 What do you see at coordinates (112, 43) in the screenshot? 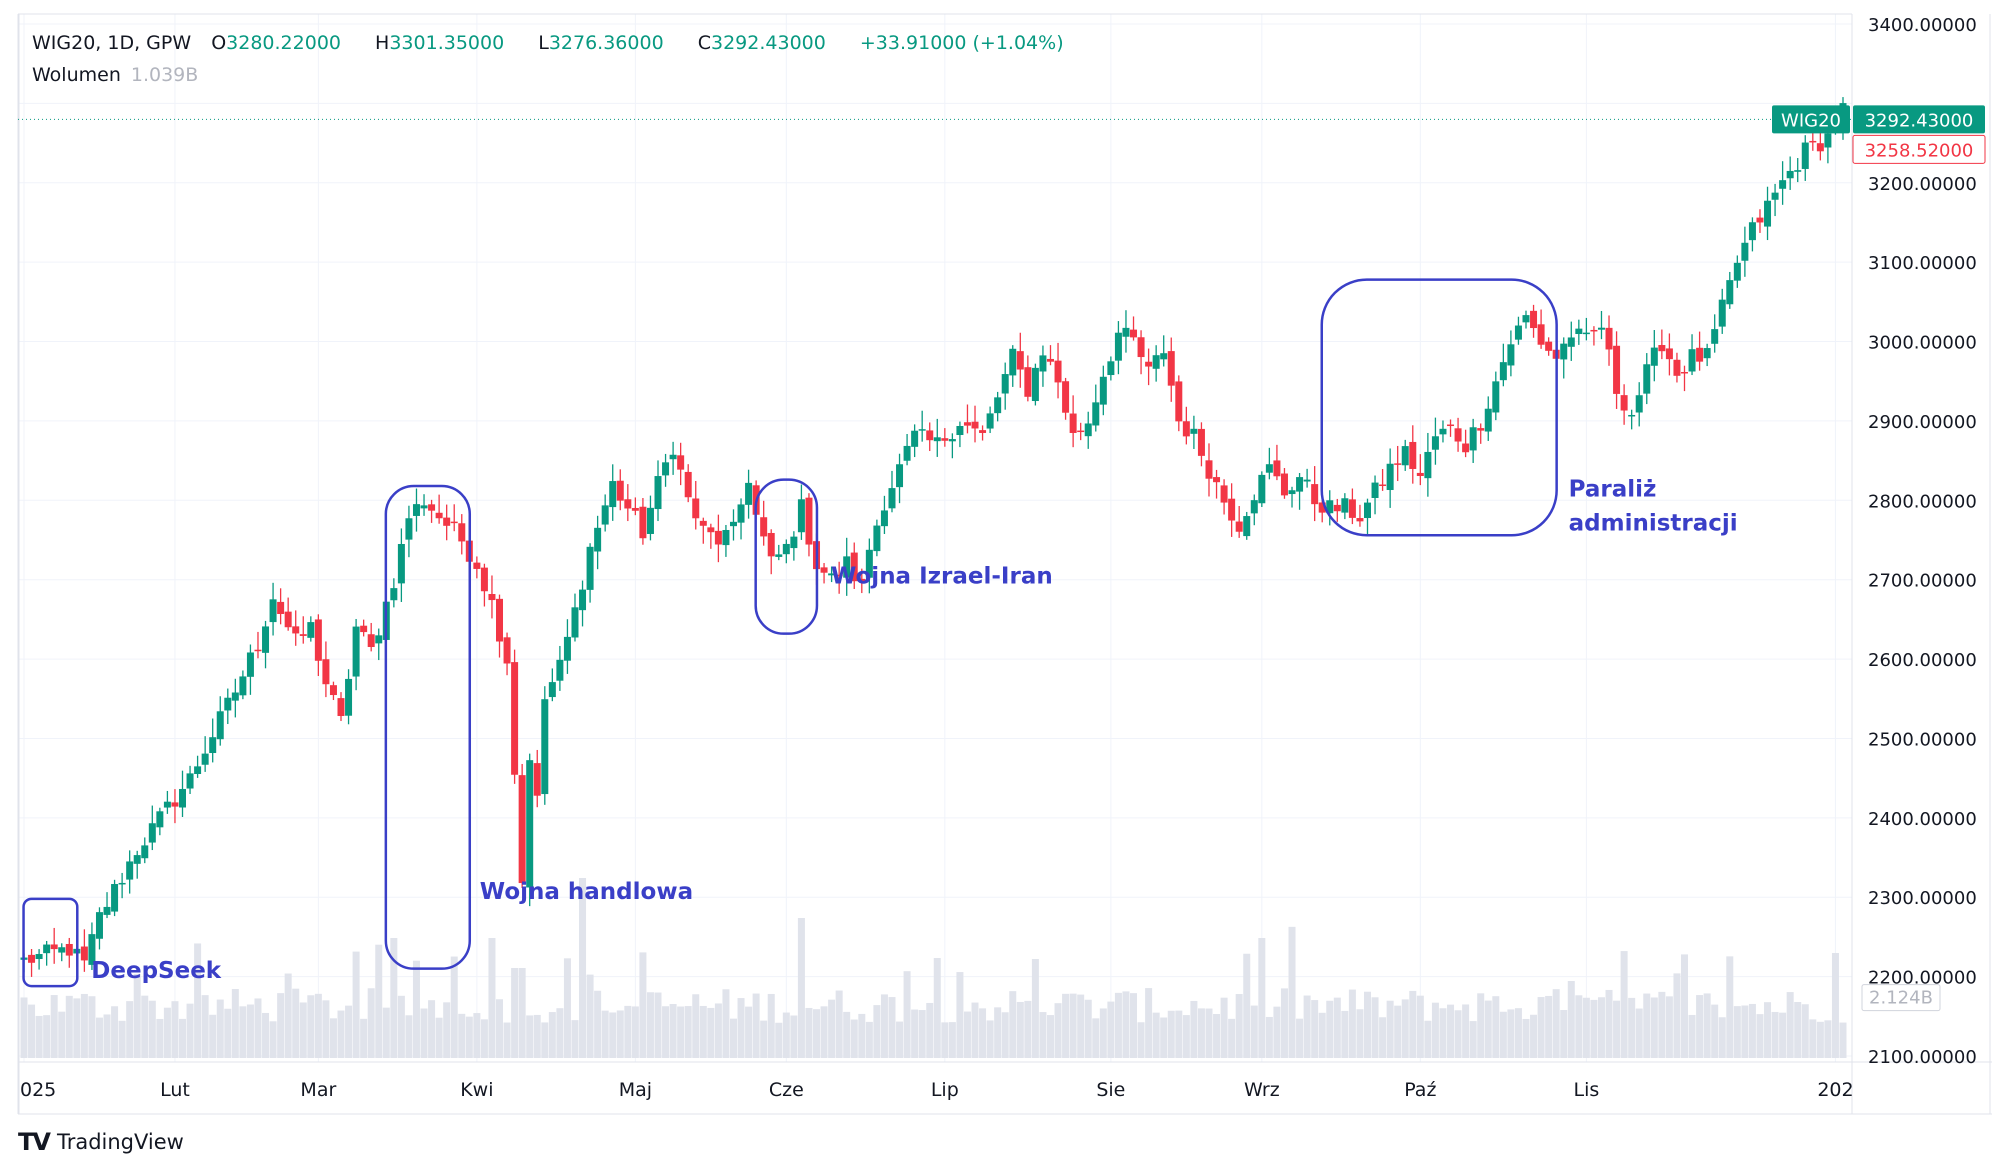
I see `symbol-label: WIG20, 1D, GPW` at bounding box center [112, 43].